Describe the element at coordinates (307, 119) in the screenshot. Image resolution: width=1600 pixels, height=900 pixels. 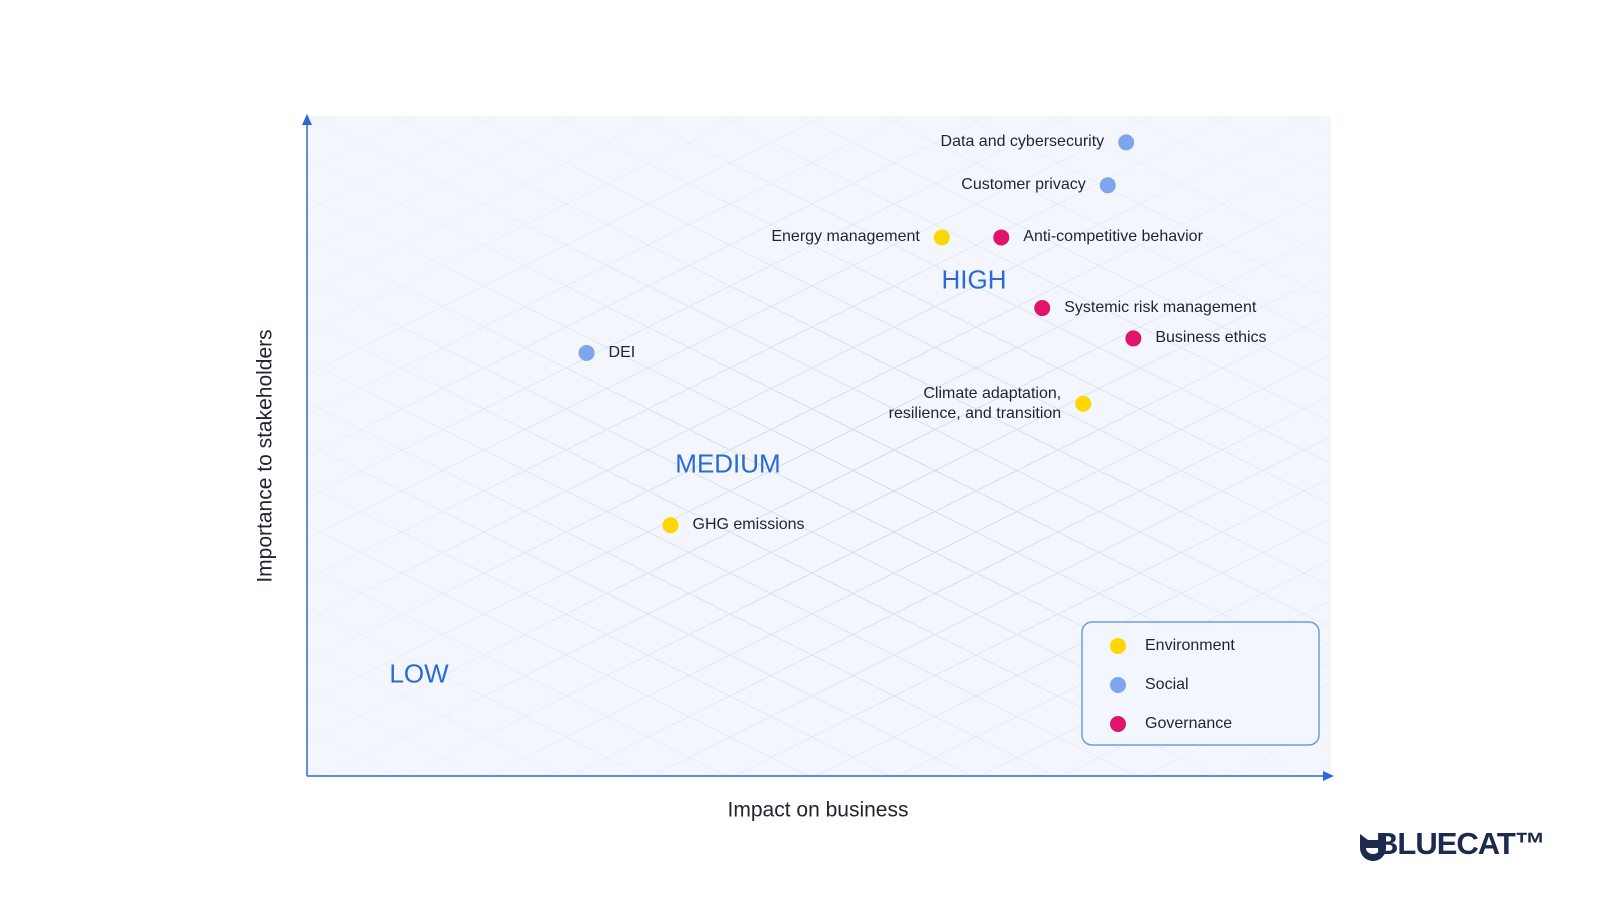
I see `y-axis-arrow` at that location.